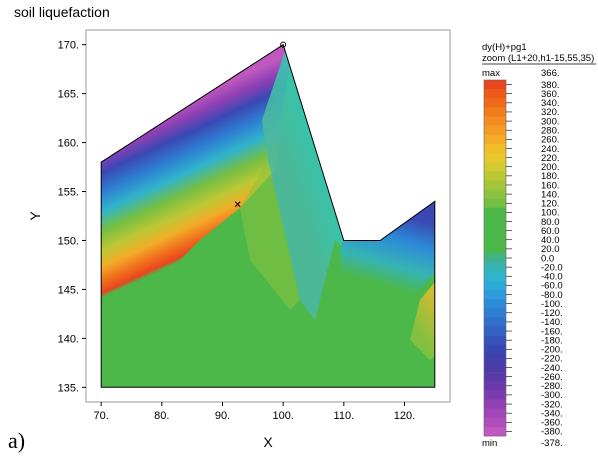 This screenshot has width=598, height=456. I want to click on legend-level-label: -200., so click(552, 350).